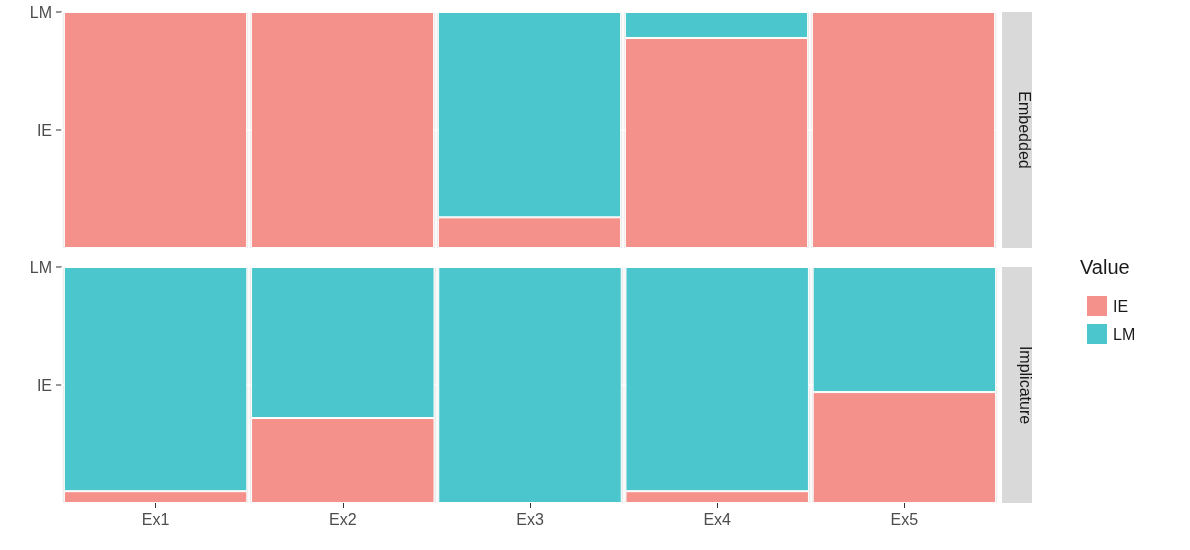 The height and width of the screenshot is (550, 1190). What do you see at coordinates (904, 519) in the screenshot?
I see `x-tick-label: Ex5` at bounding box center [904, 519].